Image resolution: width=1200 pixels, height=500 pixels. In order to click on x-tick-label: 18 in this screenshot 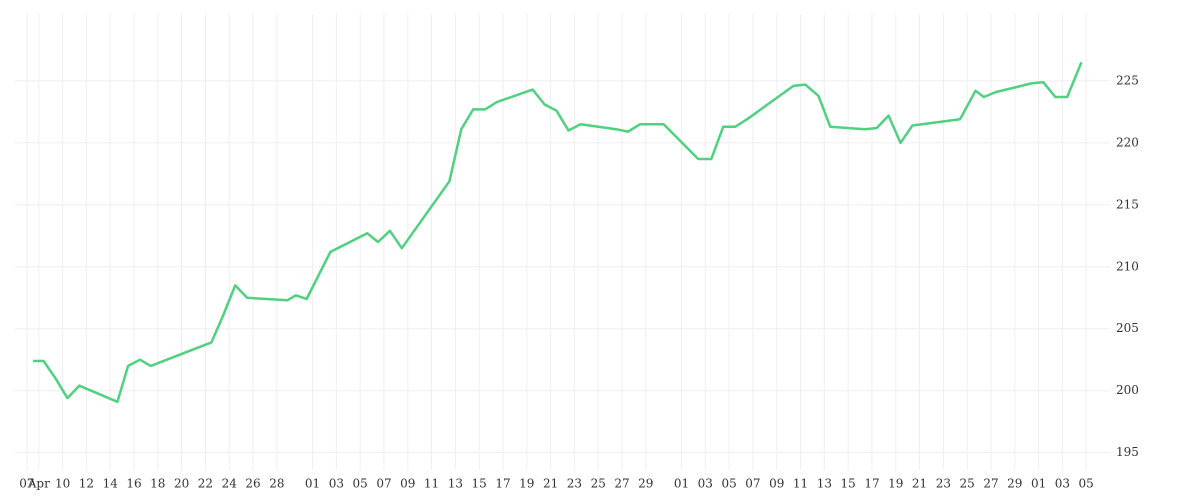, I will do `click(157, 484)`.